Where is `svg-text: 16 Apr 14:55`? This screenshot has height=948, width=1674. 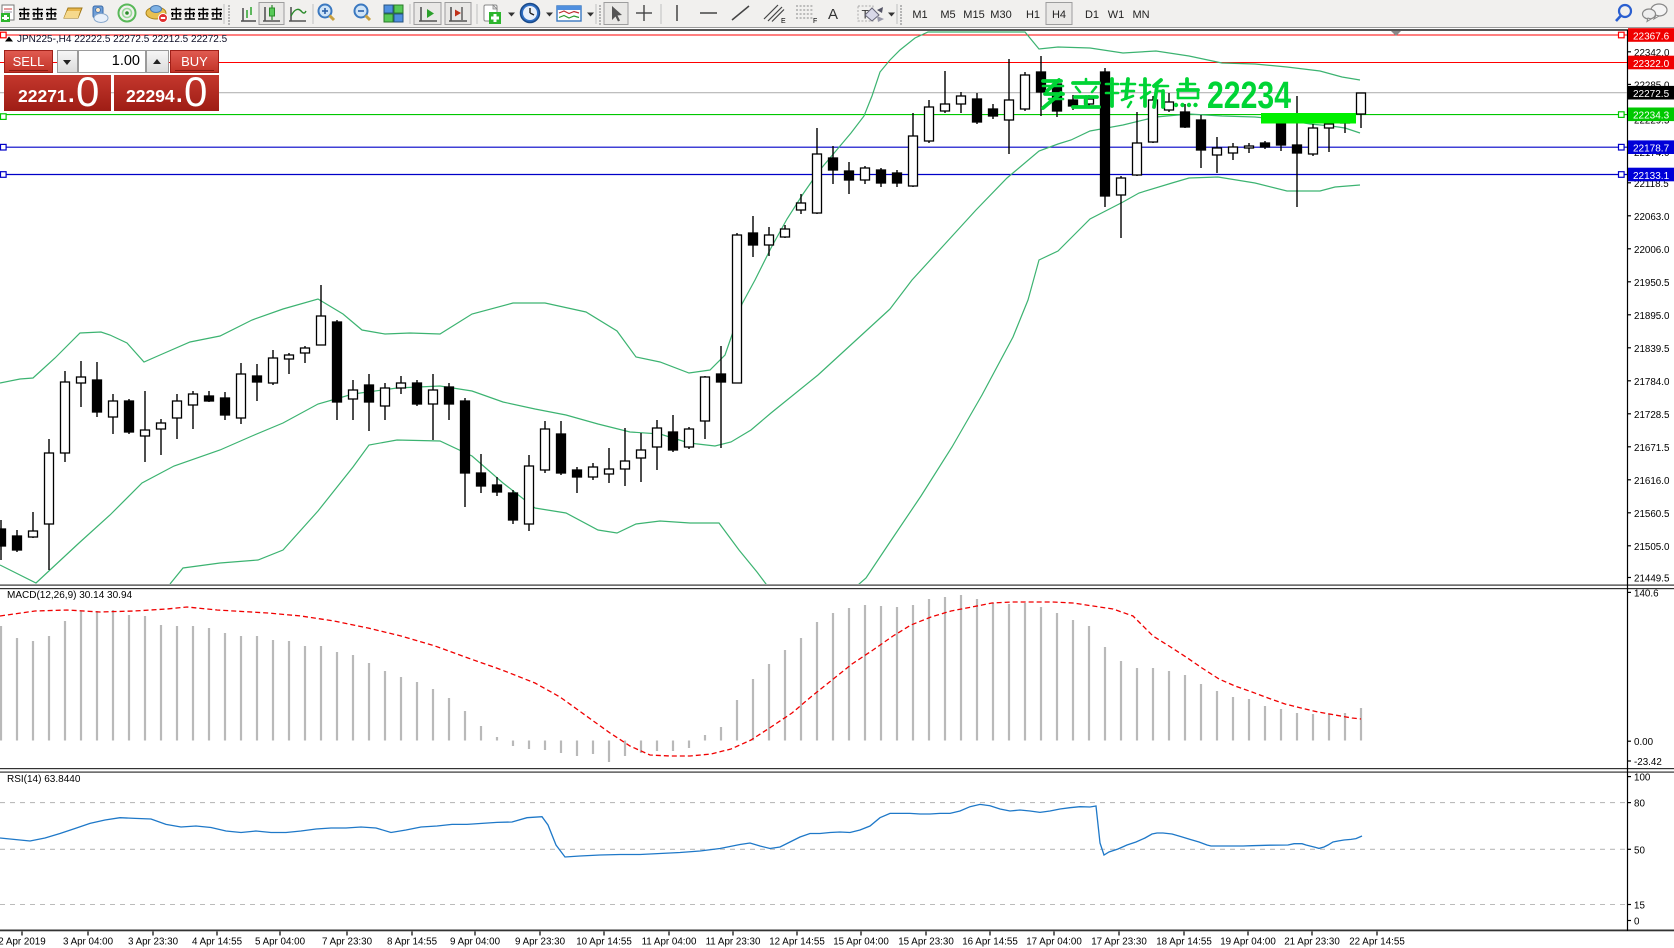
svg-text: 16 Apr 14:55 is located at coordinates (990, 942).